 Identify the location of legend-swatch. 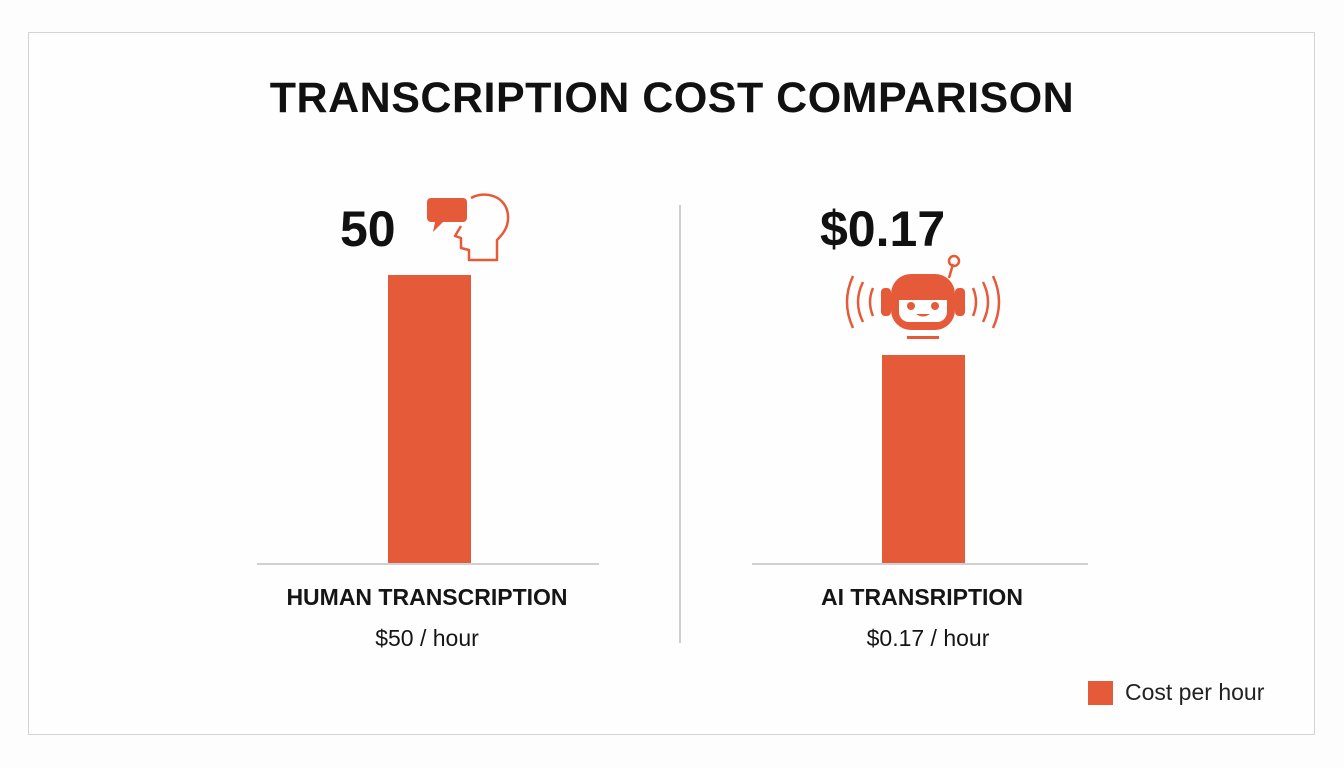
(1100, 693).